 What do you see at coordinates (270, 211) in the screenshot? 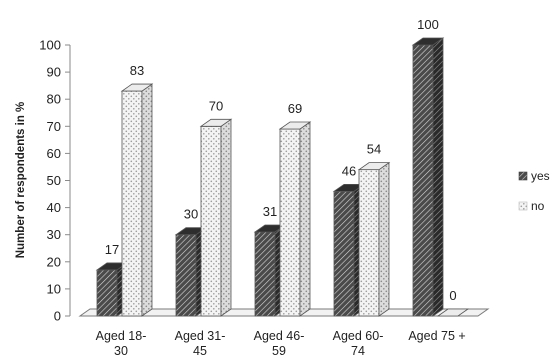
I see `data-label-yes-2: 31` at bounding box center [270, 211].